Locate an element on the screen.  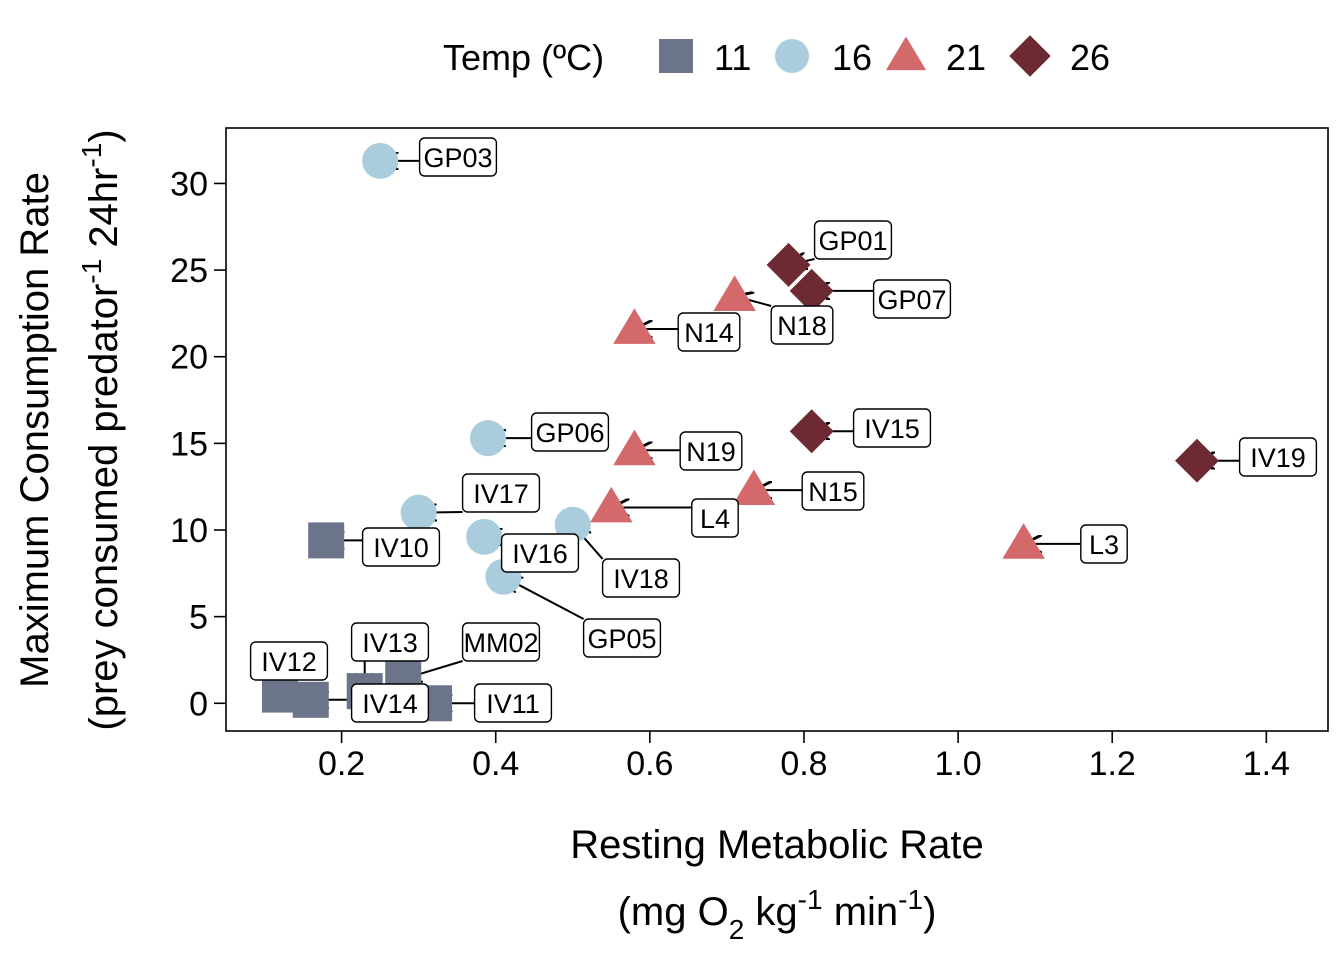
label-box-IV19 is located at coordinates (1278, 457).